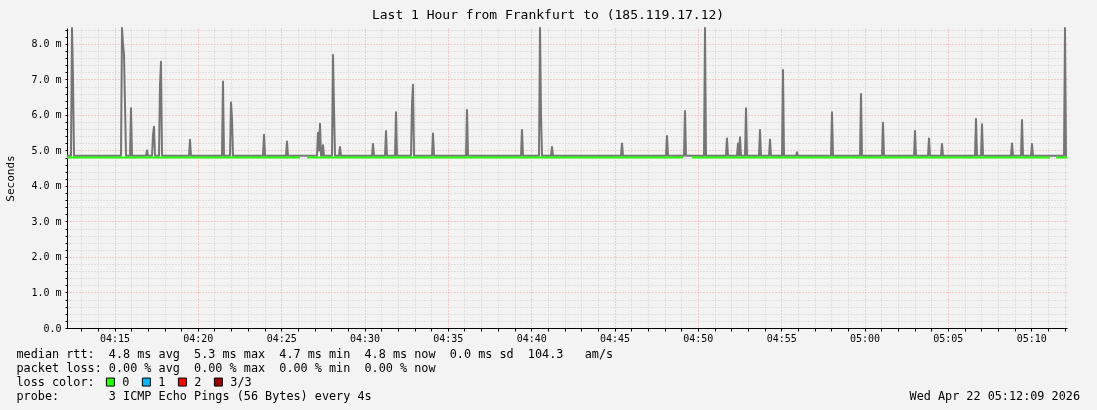 The width and height of the screenshot is (1097, 410). What do you see at coordinates (781, 338) in the screenshot?
I see `x-tick-label: 04:55` at bounding box center [781, 338].